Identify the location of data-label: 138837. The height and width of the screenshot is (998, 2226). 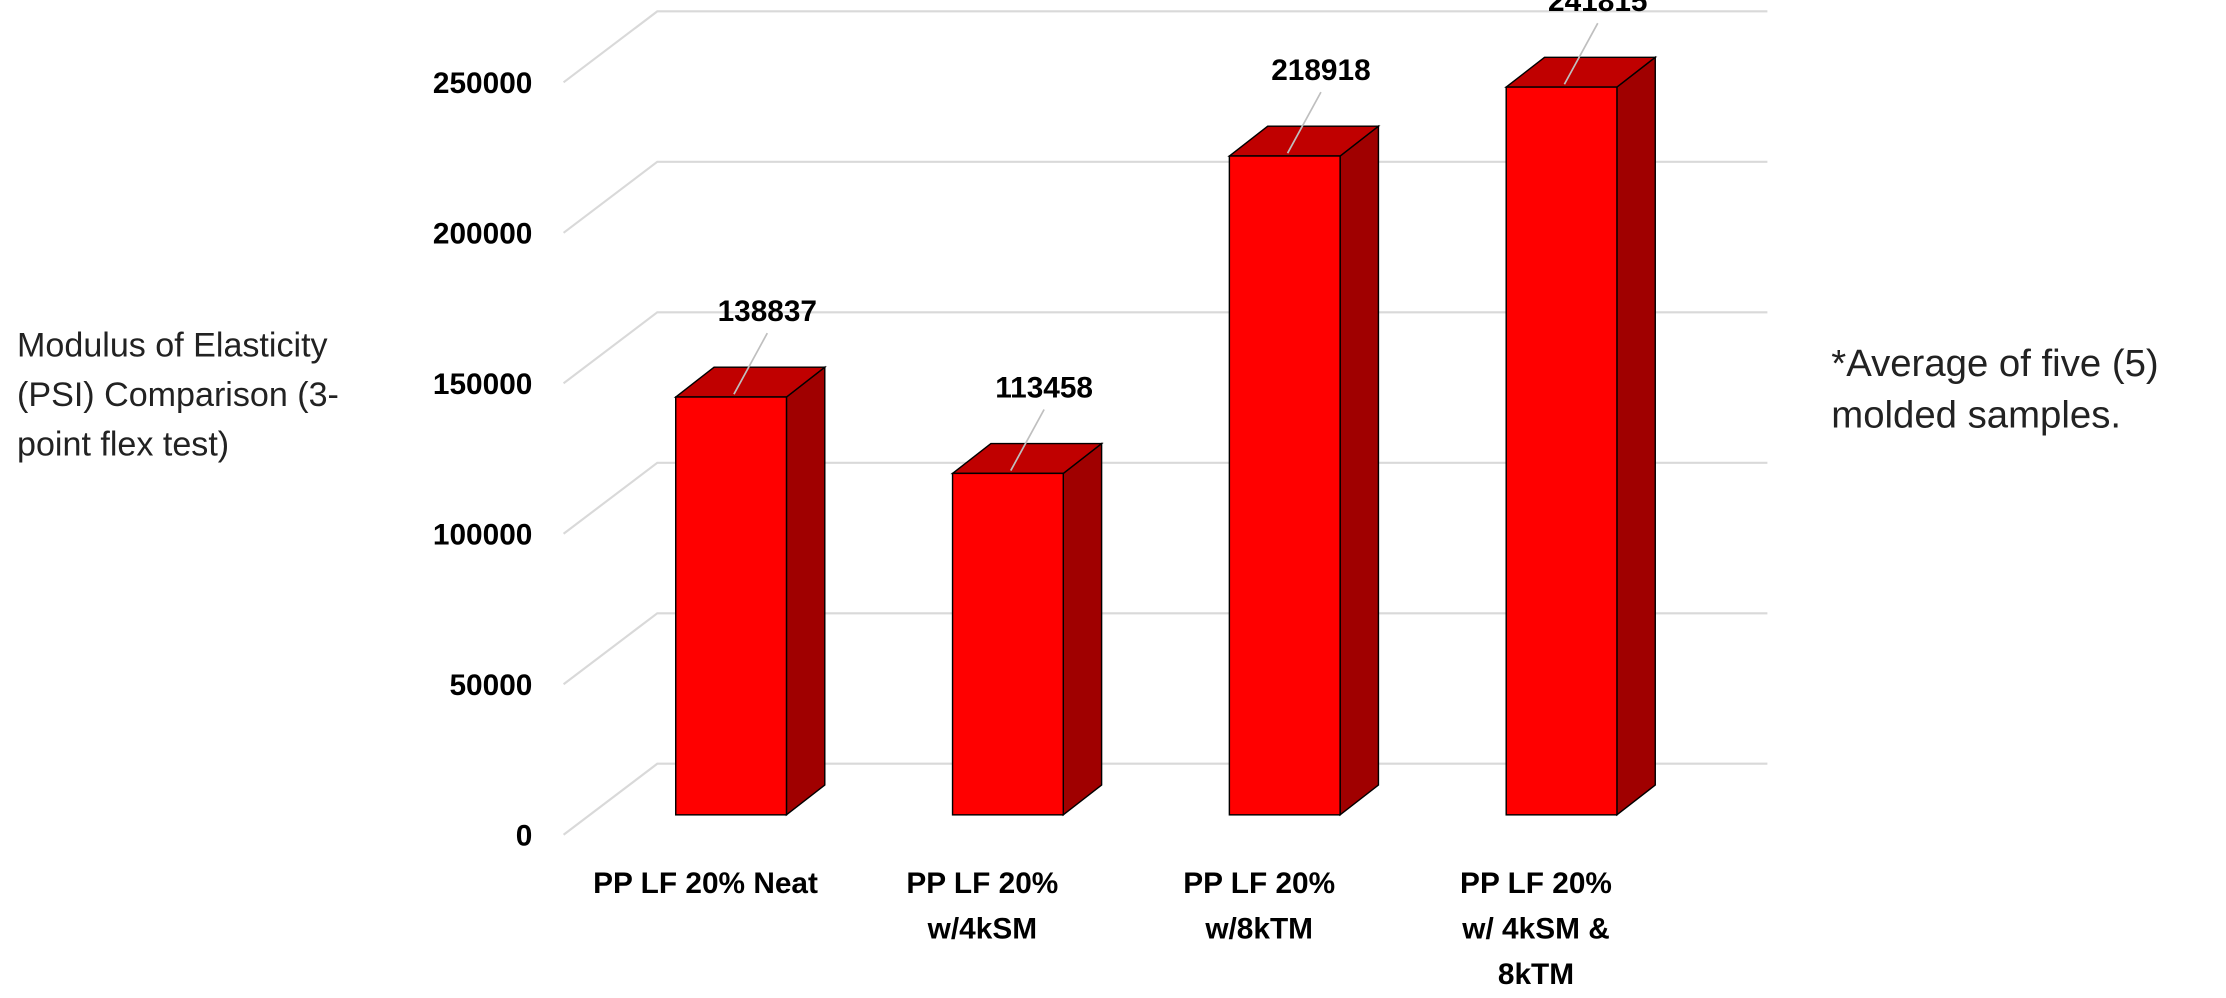
(767, 311).